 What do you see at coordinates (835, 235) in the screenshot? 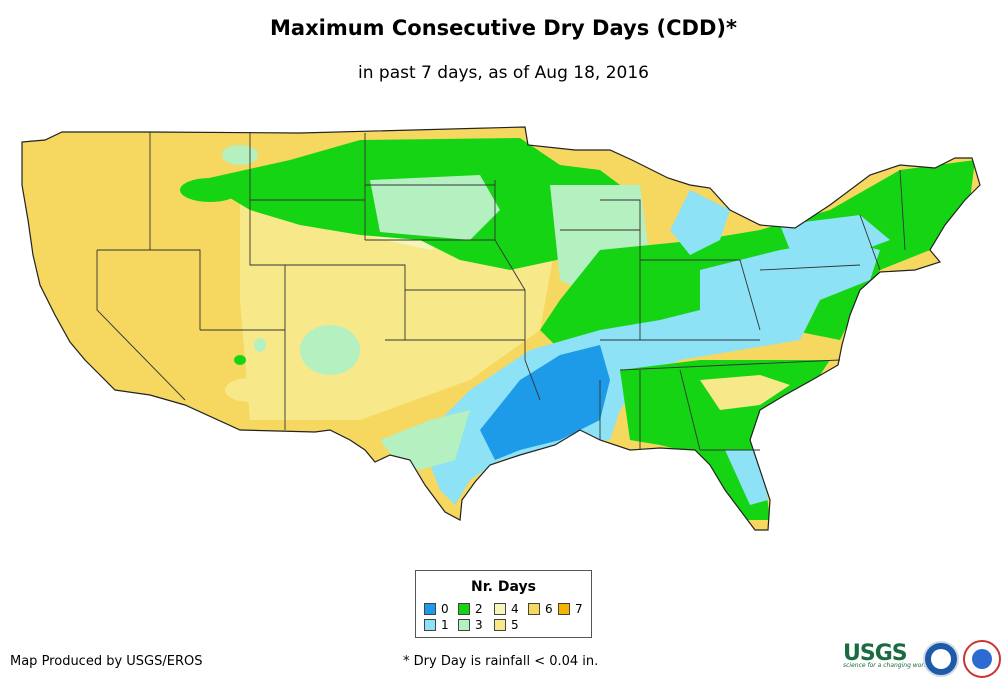
I see `region-cdd-1-ny` at bounding box center [835, 235].